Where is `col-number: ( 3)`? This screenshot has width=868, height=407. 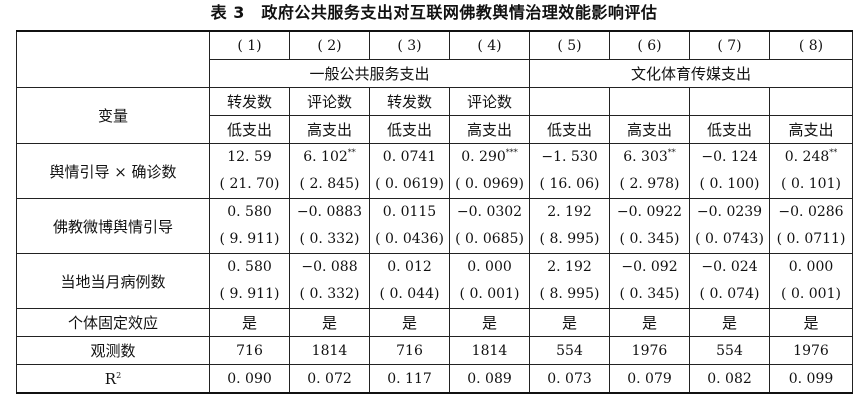
col-number: ( 3) is located at coordinates (409, 45).